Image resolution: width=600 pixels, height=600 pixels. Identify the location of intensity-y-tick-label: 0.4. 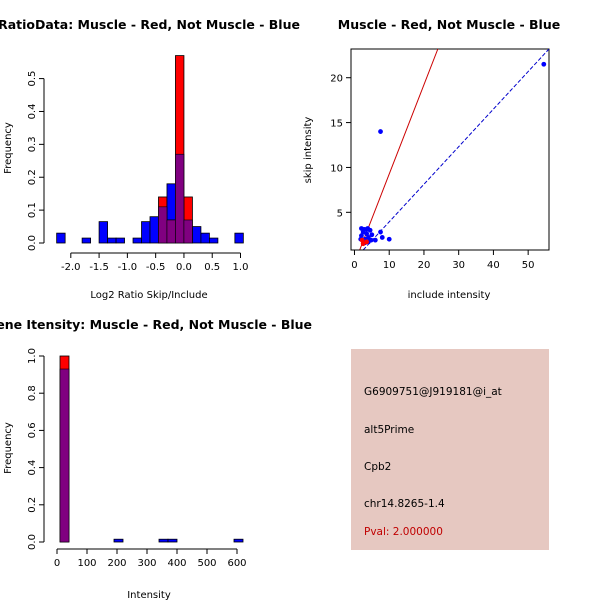
(32, 468).